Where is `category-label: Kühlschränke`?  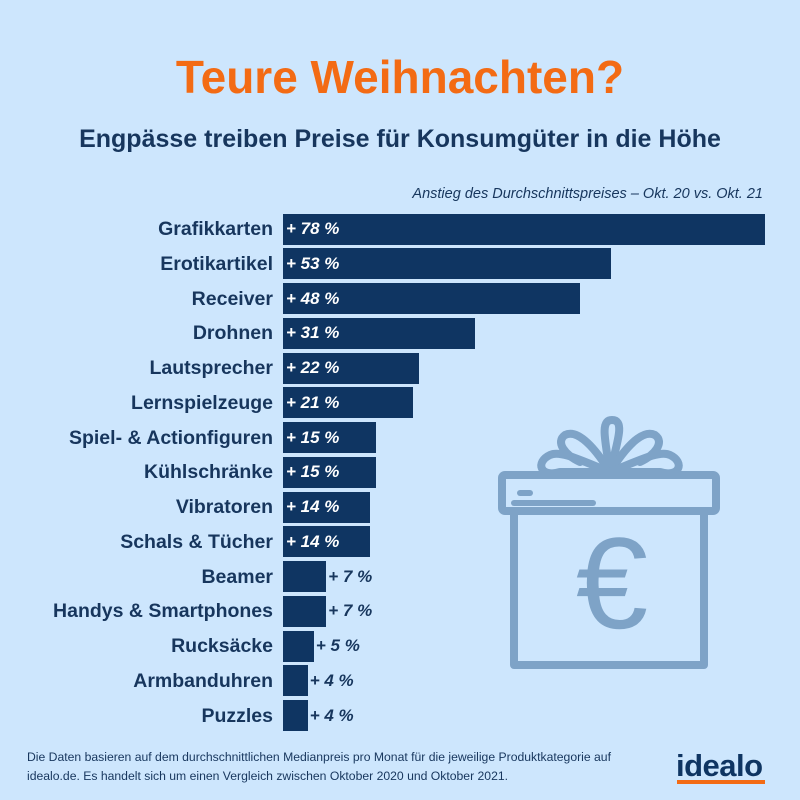 category-label: Kühlschränke is located at coordinates (208, 472).